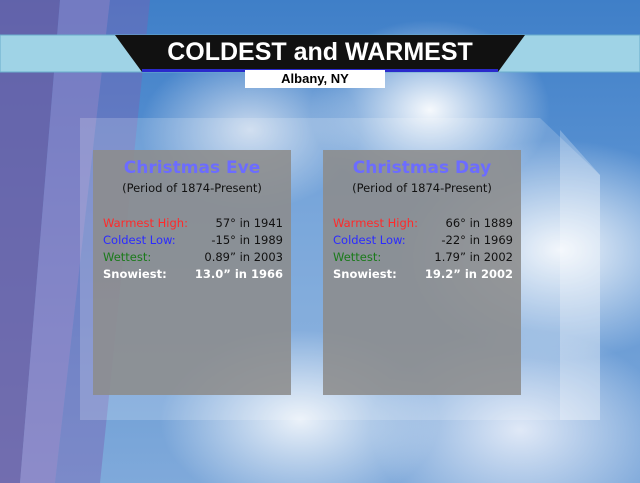 Image resolution: width=640 pixels, height=483 pixels. Describe the element at coordinates (243, 257) in the screenshot. I see `value: 0.89” in 2003` at that location.